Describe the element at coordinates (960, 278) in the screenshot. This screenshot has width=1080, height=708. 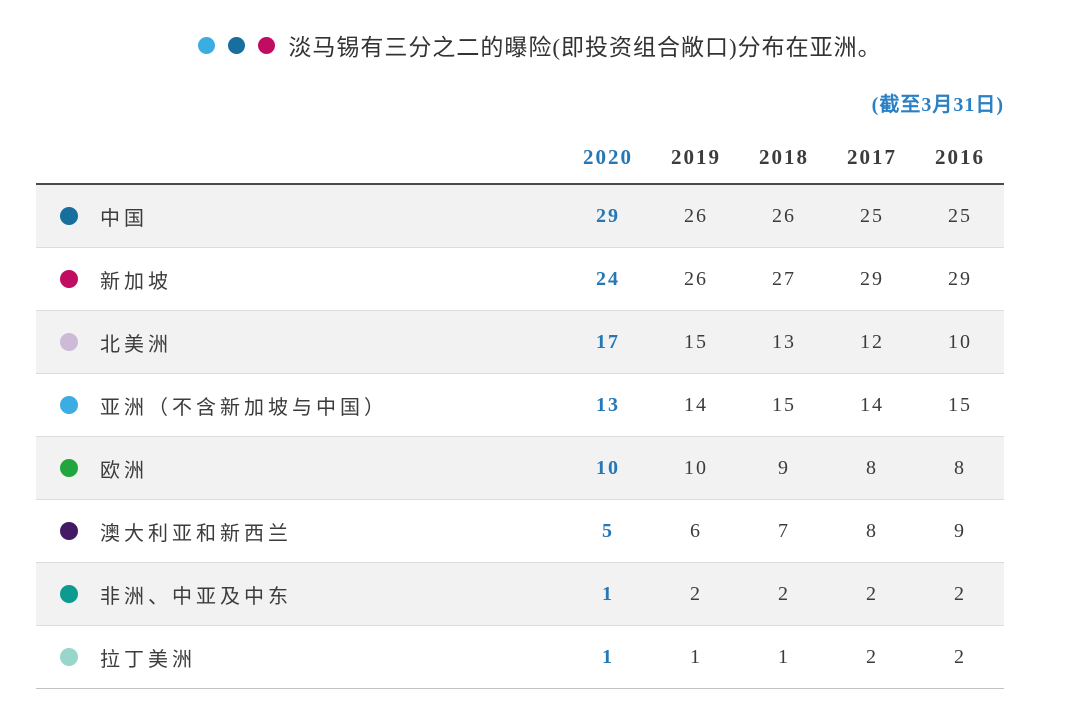
I see `value-2016: 29` at that location.